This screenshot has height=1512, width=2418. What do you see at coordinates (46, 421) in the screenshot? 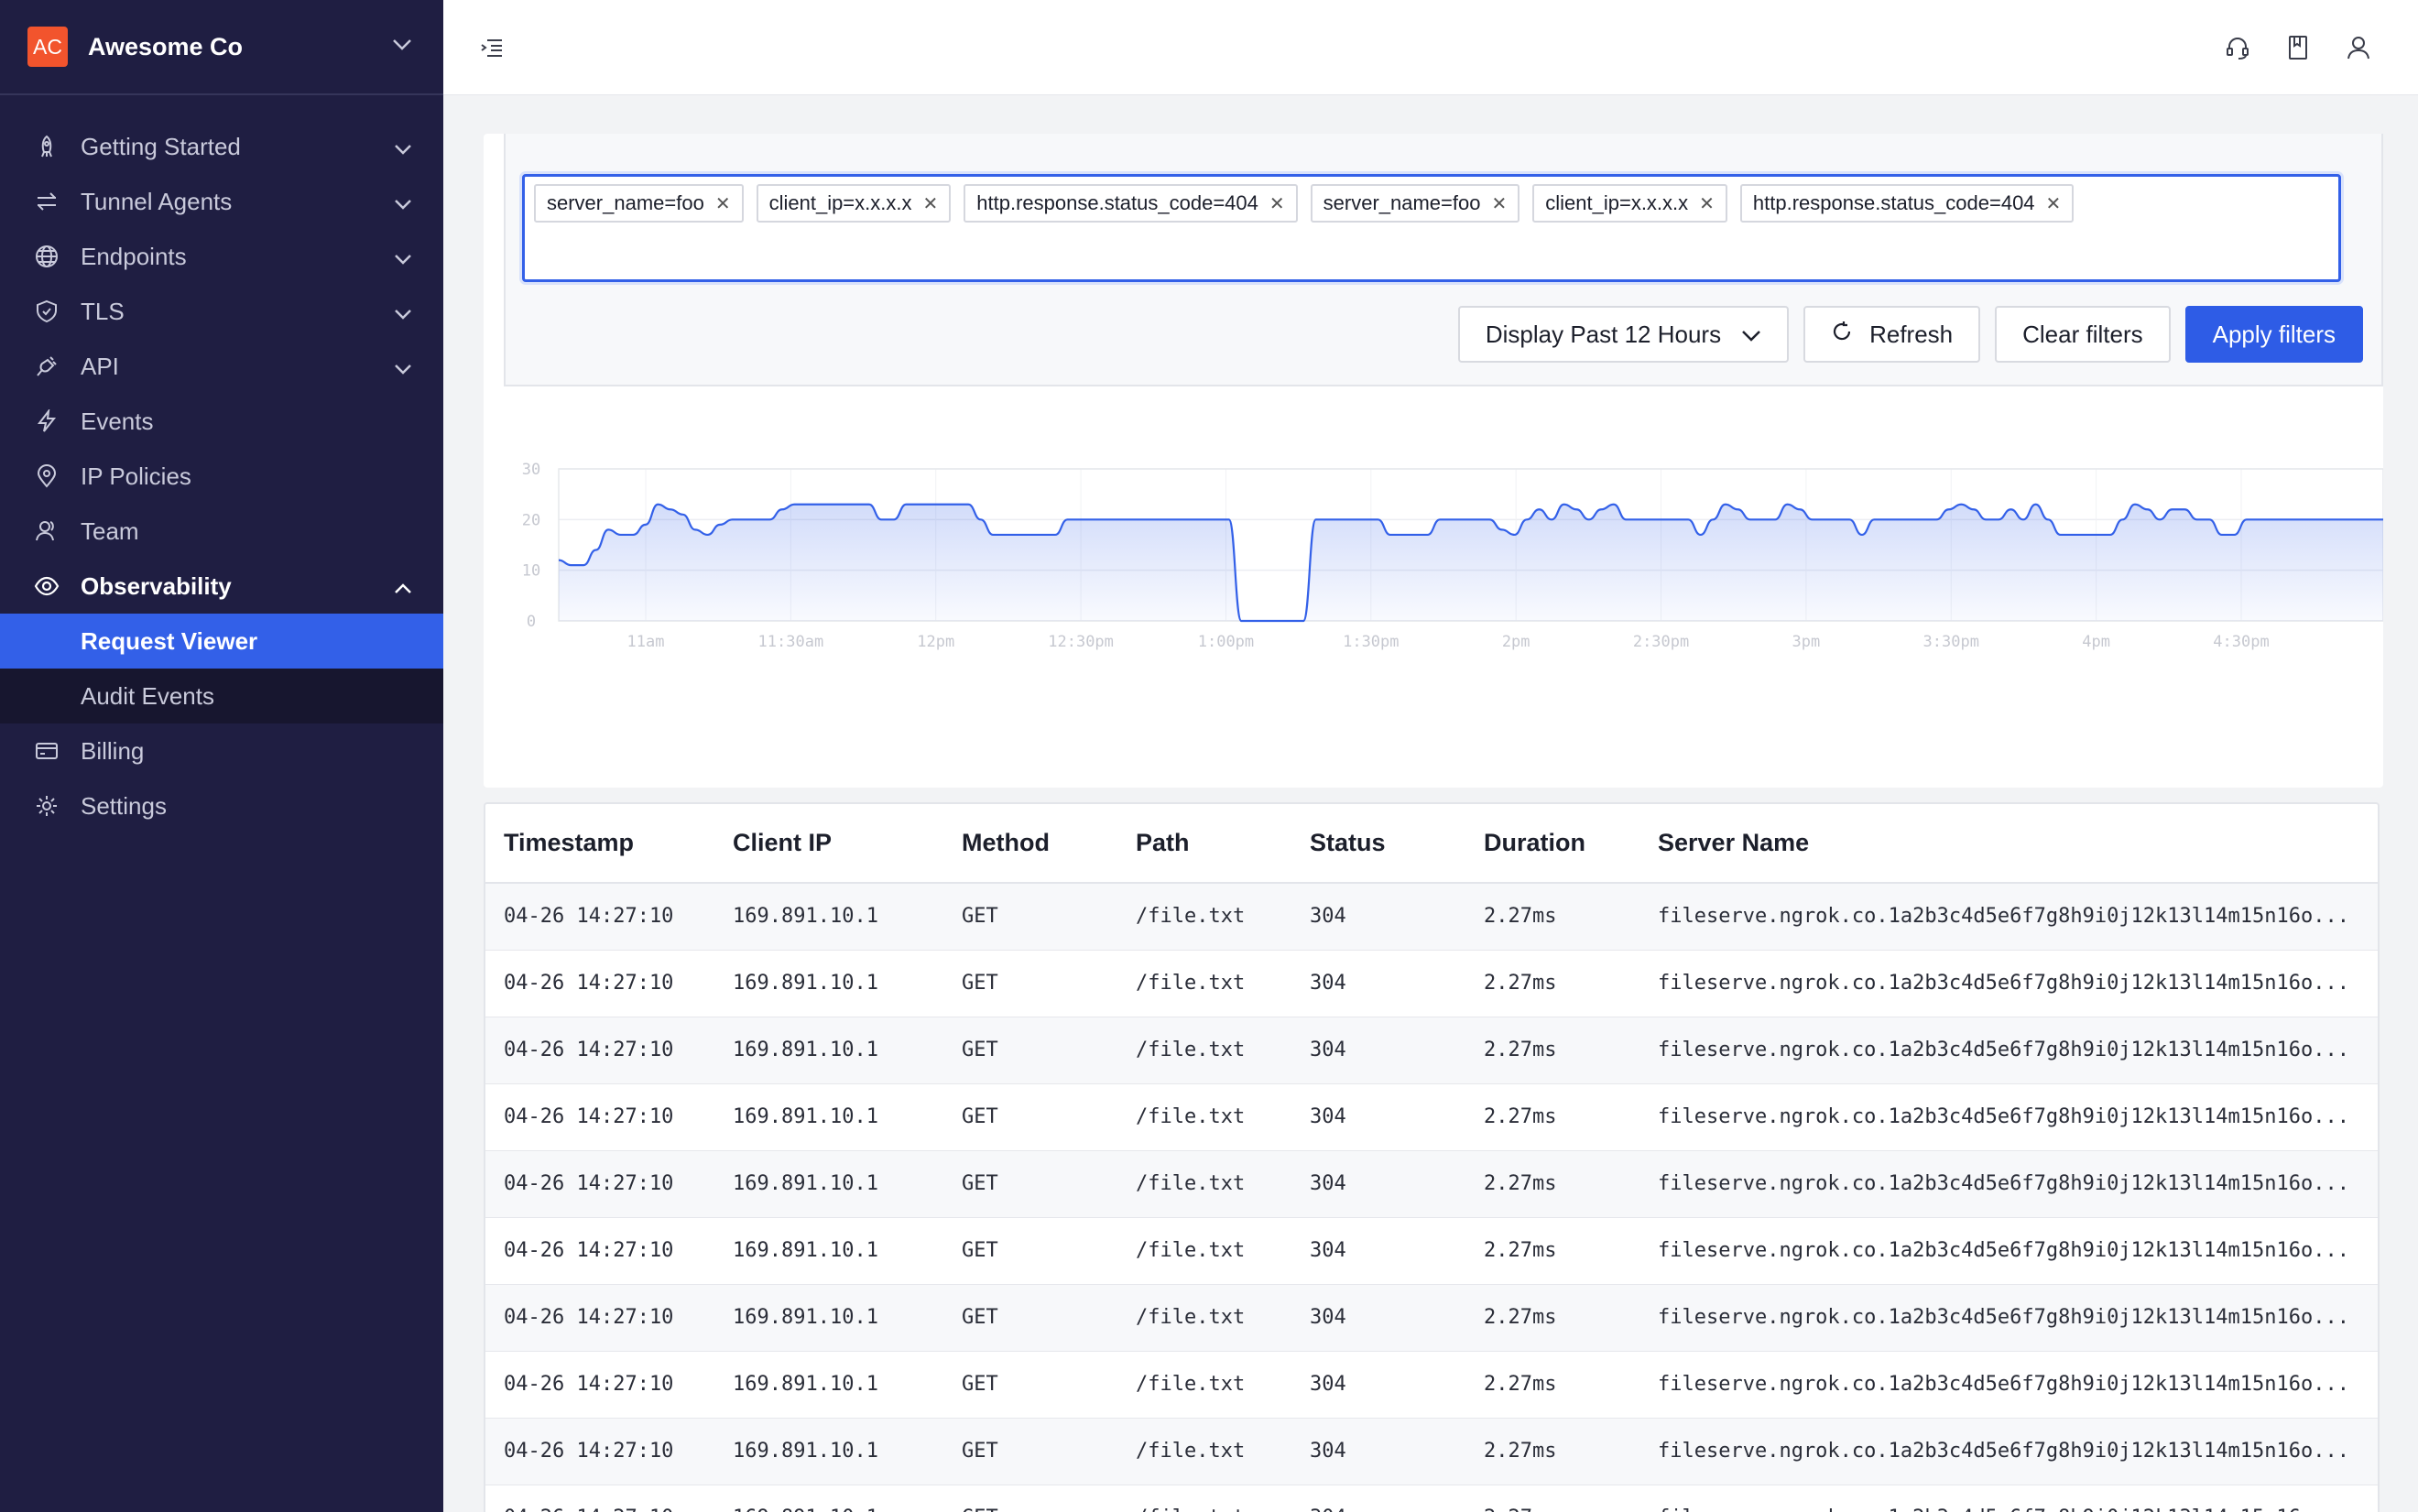
I see `bolt-icon` at bounding box center [46, 421].